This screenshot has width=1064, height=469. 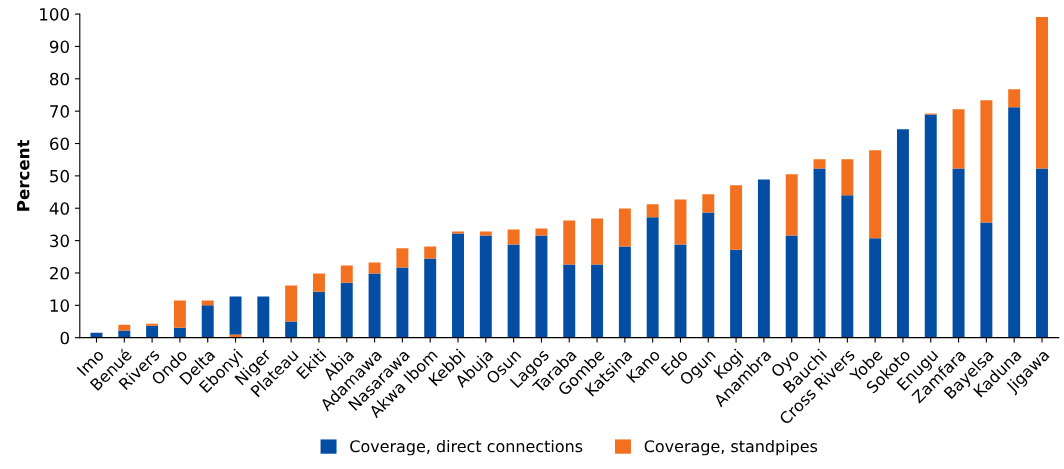 What do you see at coordinates (59, 111) in the screenshot?
I see `y-tick-label: 70` at bounding box center [59, 111].